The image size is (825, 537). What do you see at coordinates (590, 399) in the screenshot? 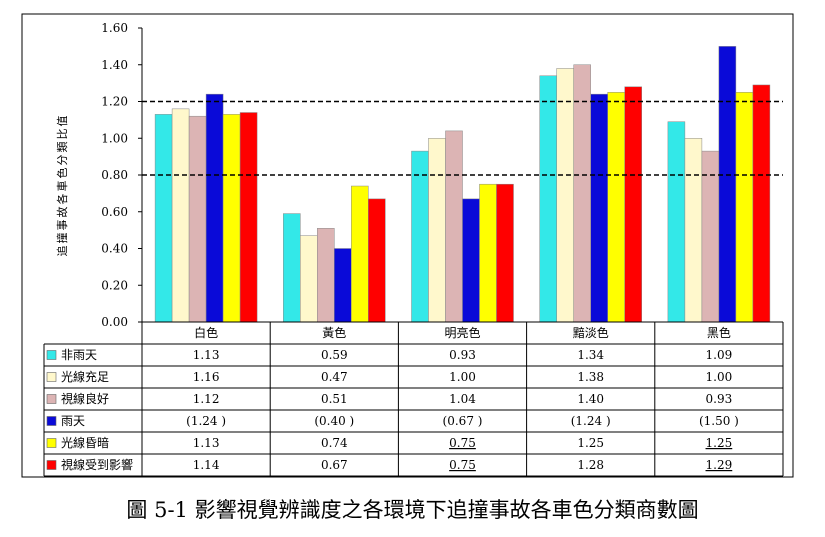
I see `data-label: 1.40` at bounding box center [590, 399].